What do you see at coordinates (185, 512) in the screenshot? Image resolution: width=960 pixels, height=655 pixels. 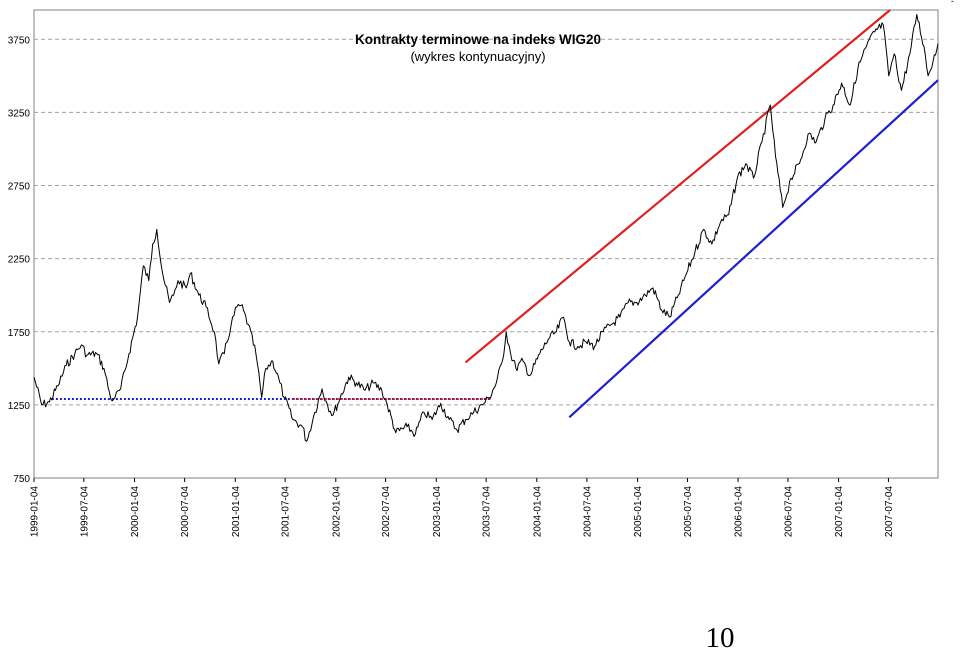 I see `x-tick-label: 2000-07-04` at bounding box center [185, 512].